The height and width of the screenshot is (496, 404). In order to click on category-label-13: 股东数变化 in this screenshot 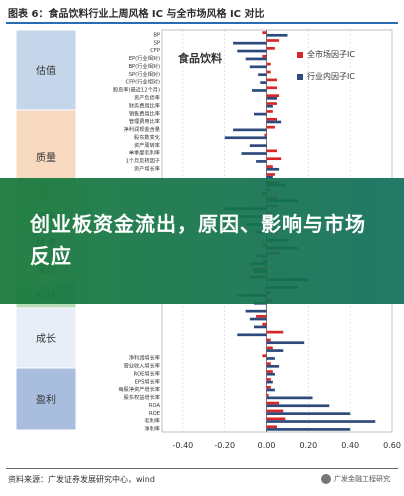, I will do `click(147, 137)`.